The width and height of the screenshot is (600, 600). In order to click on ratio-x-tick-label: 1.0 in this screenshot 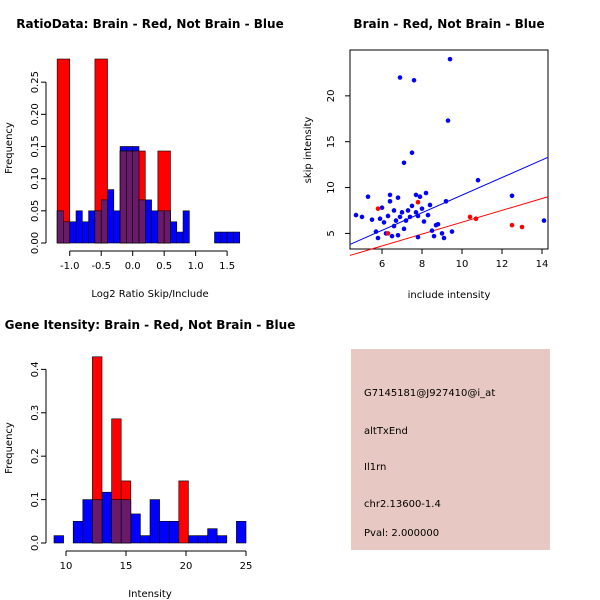, I will do `click(196, 266)`.